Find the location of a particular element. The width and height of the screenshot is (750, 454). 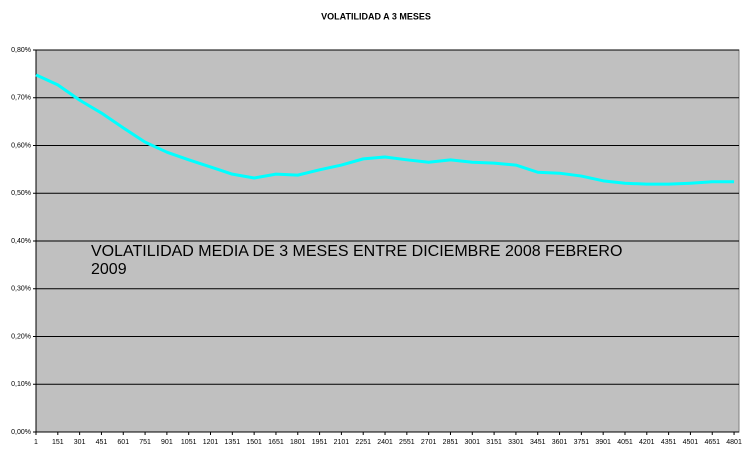

x-tick-label: 451 is located at coordinates (102, 442).